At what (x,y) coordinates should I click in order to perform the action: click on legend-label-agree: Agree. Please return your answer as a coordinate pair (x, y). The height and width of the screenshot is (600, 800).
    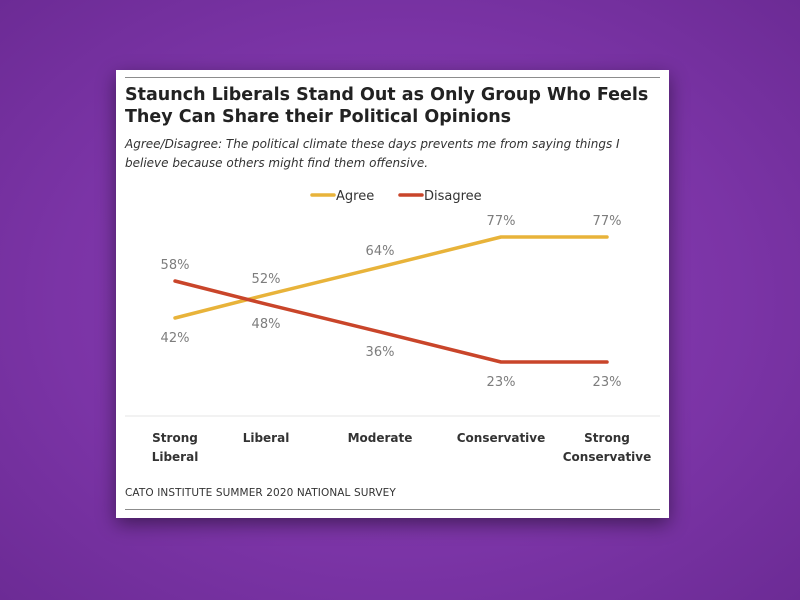
    Looking at the image, I should click on (355, 196).